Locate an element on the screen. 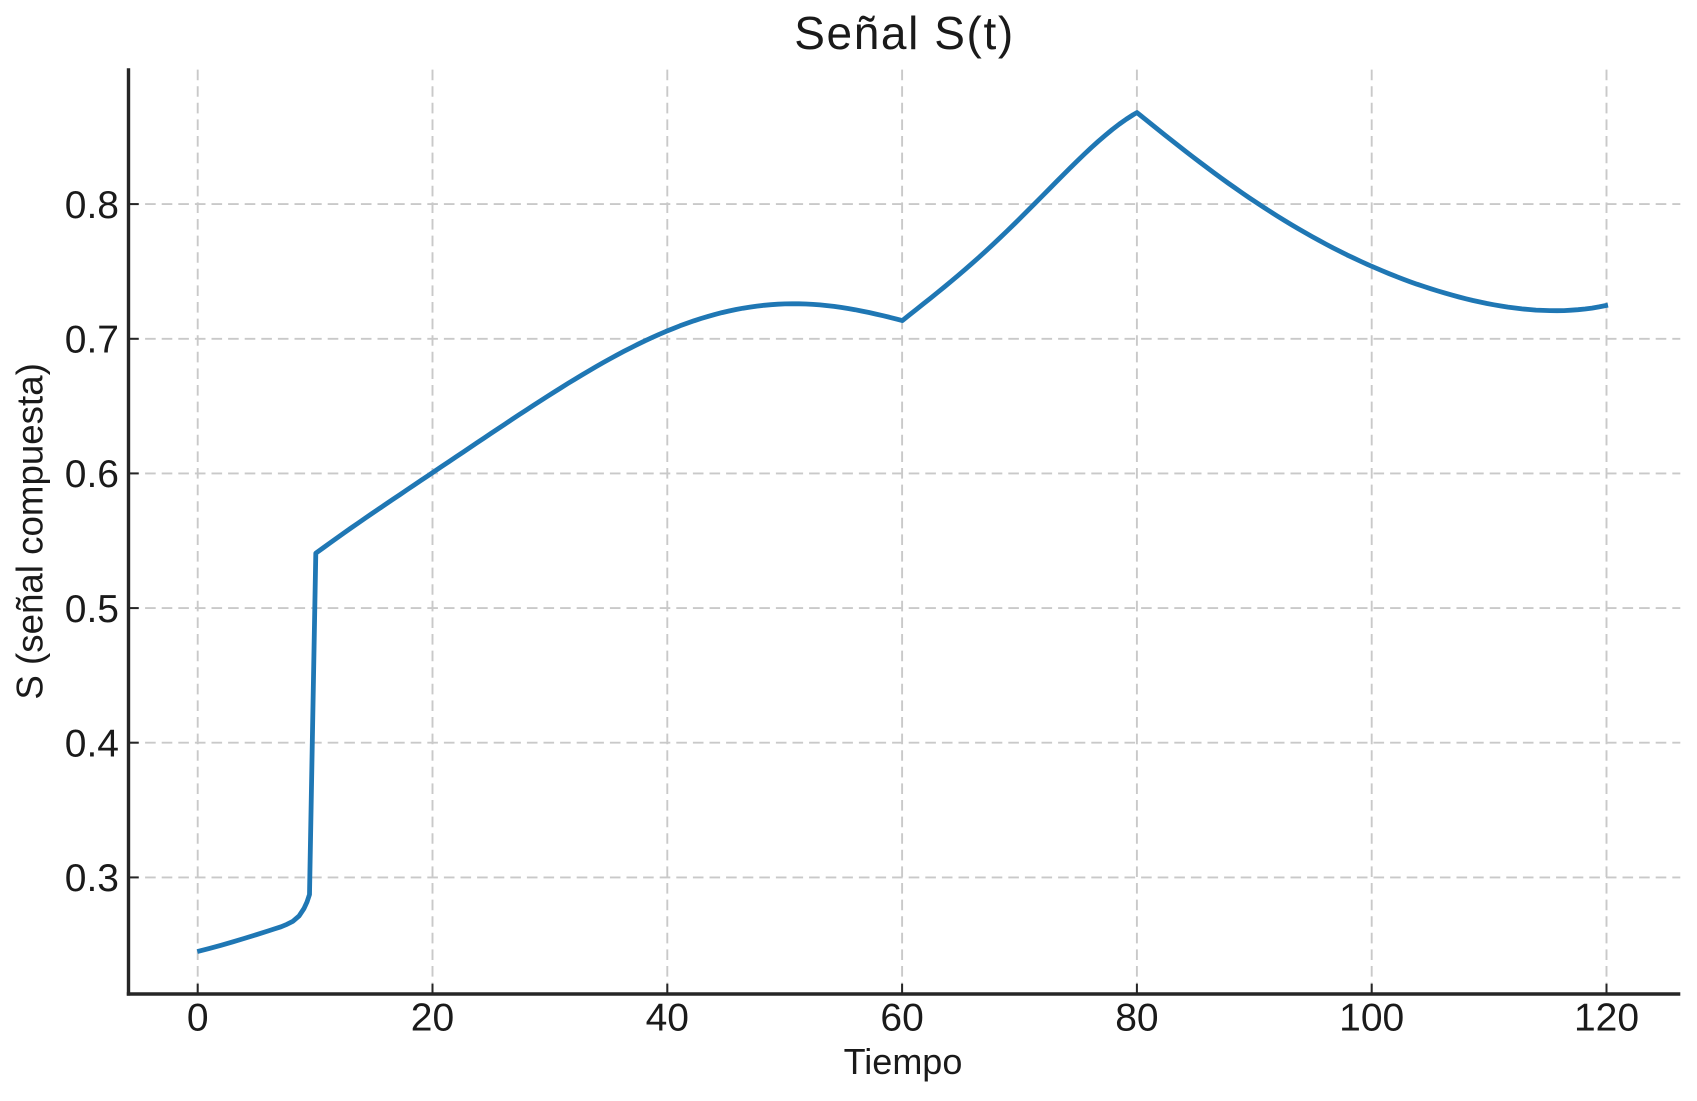  svg-text: 0.7 is located at coordinates (92, 340).